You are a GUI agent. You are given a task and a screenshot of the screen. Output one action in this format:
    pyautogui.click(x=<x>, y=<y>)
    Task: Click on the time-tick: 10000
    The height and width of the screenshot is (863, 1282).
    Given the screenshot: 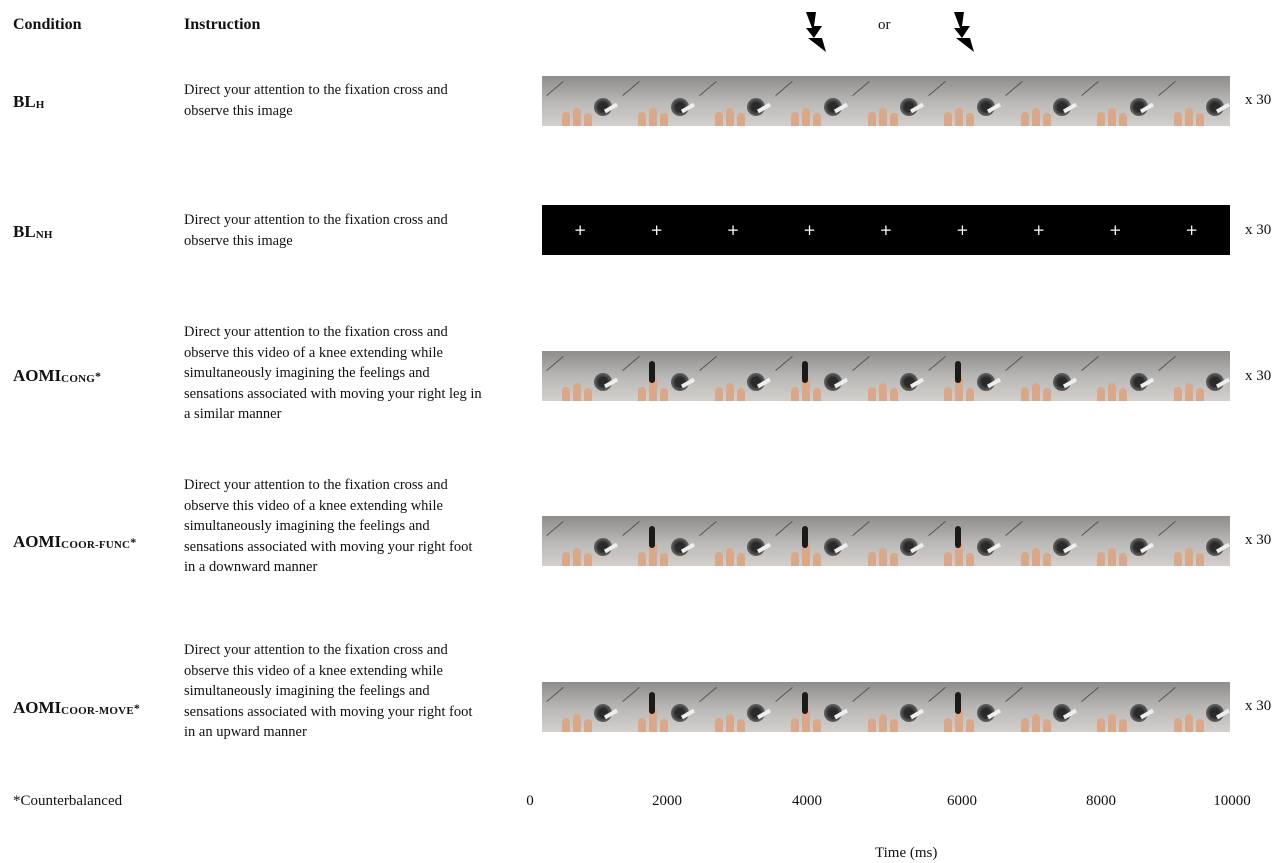 What is the action you would take?
    pyautogui.click(x=1232, y=801)
    